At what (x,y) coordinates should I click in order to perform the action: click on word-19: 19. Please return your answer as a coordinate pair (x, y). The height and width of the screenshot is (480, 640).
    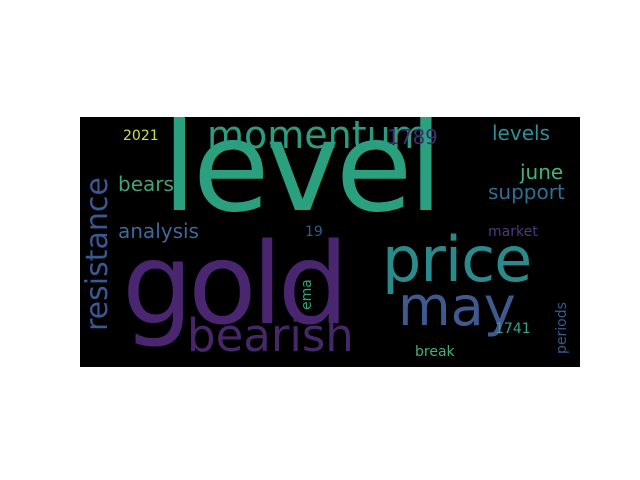
    Looking at the image, I should click on (314, 232).